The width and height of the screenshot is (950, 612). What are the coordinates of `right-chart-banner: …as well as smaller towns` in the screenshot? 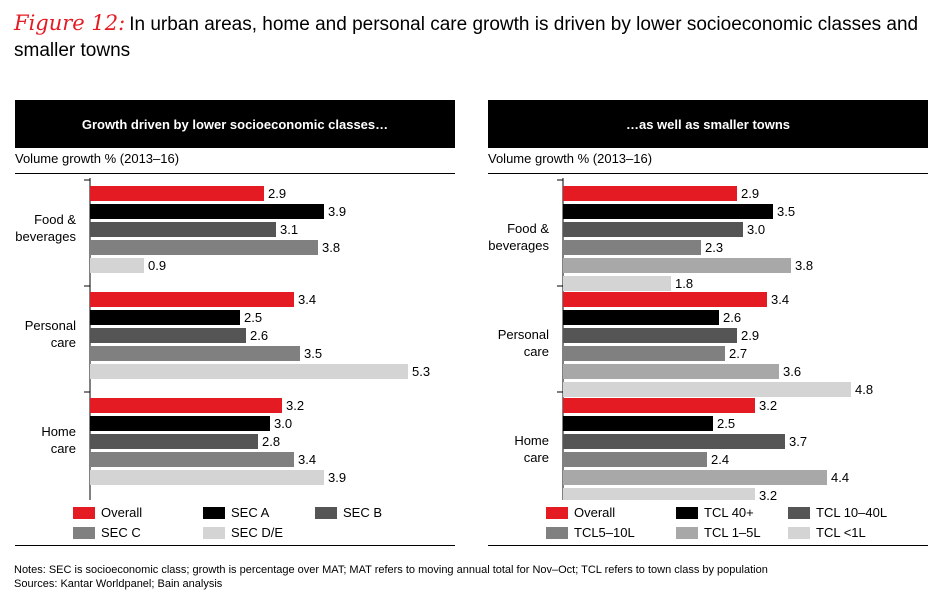 It's located at (708, 124).